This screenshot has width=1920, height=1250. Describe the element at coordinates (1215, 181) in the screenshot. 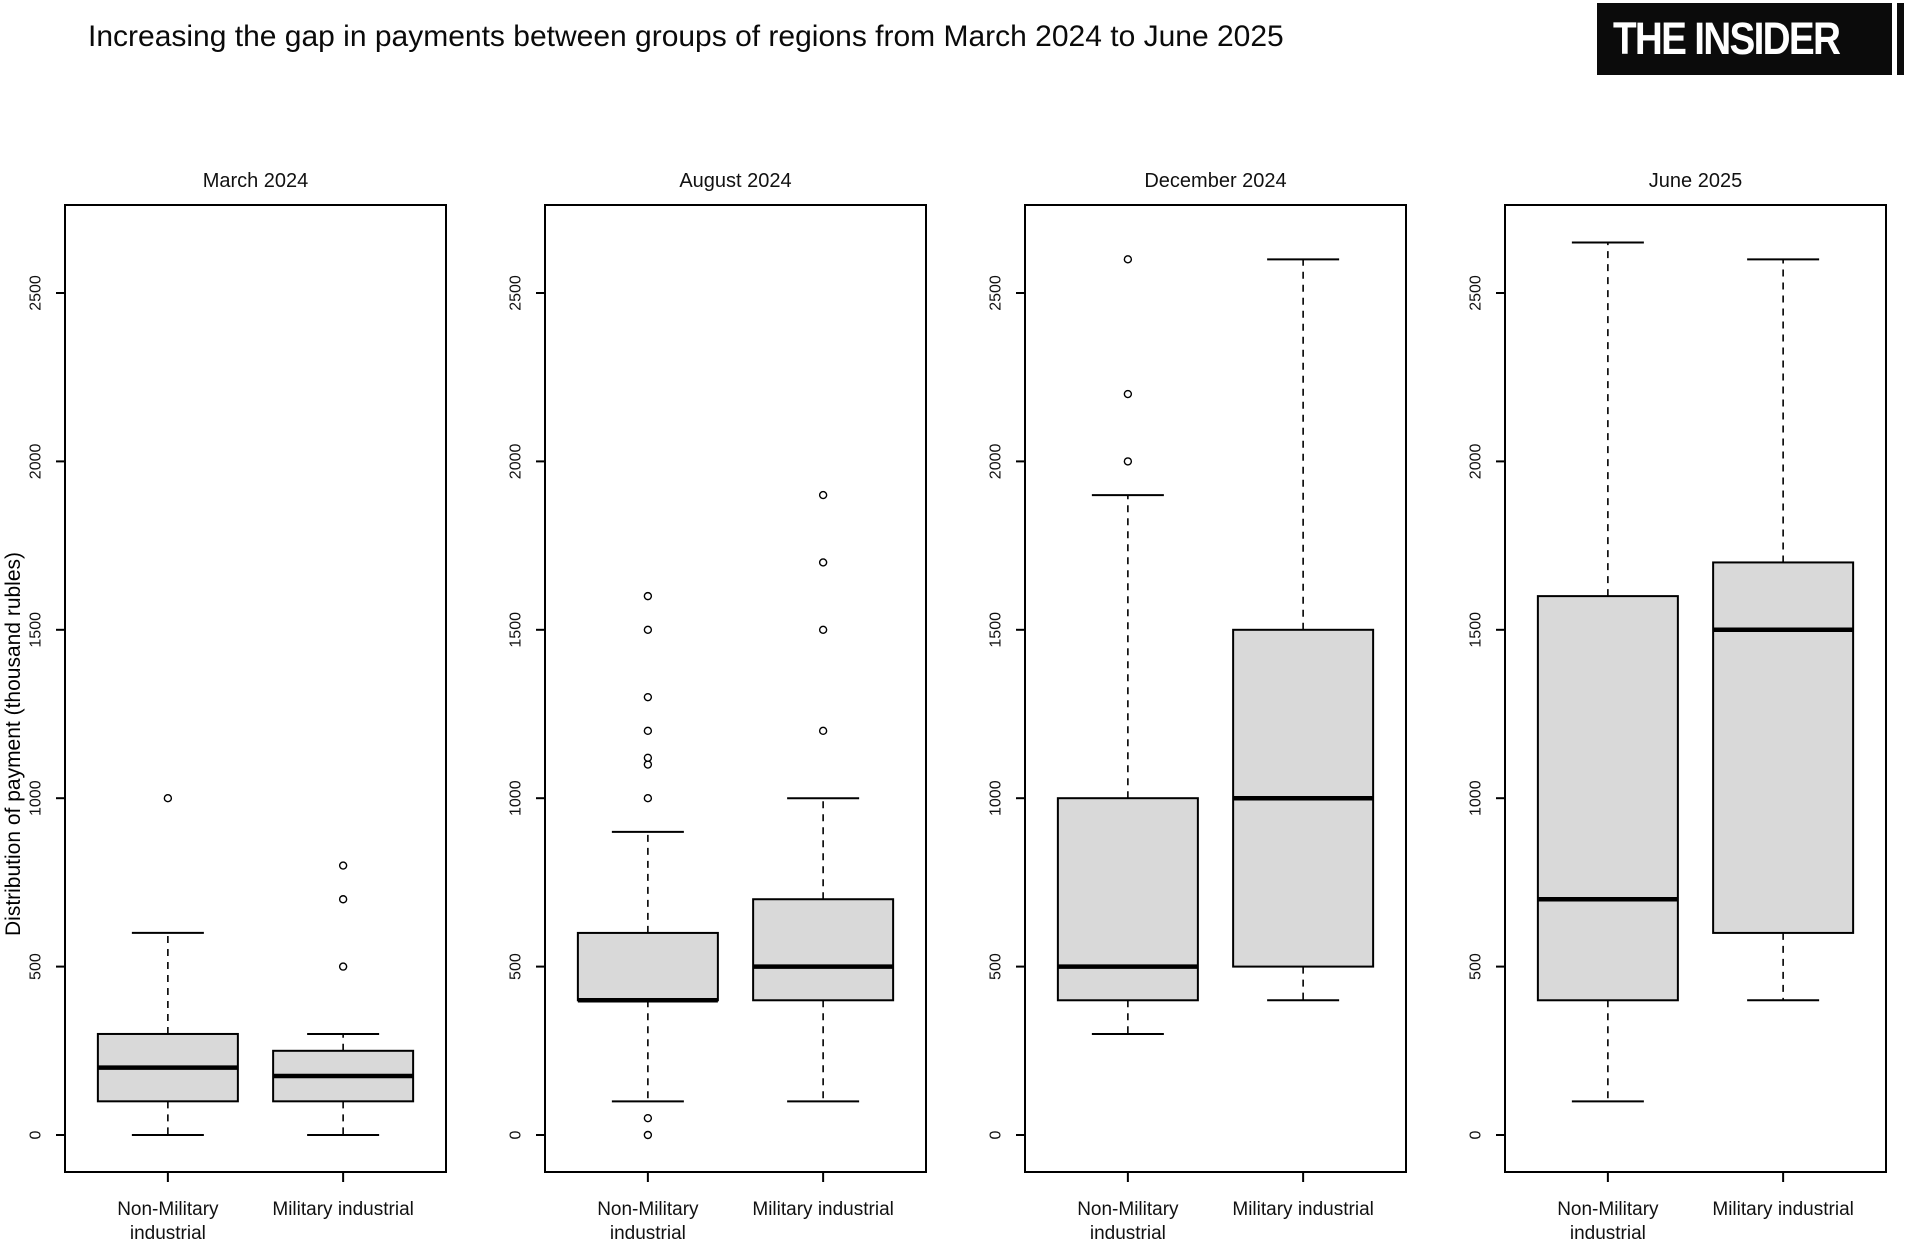

I see `panel-title: December 2024` at that location.